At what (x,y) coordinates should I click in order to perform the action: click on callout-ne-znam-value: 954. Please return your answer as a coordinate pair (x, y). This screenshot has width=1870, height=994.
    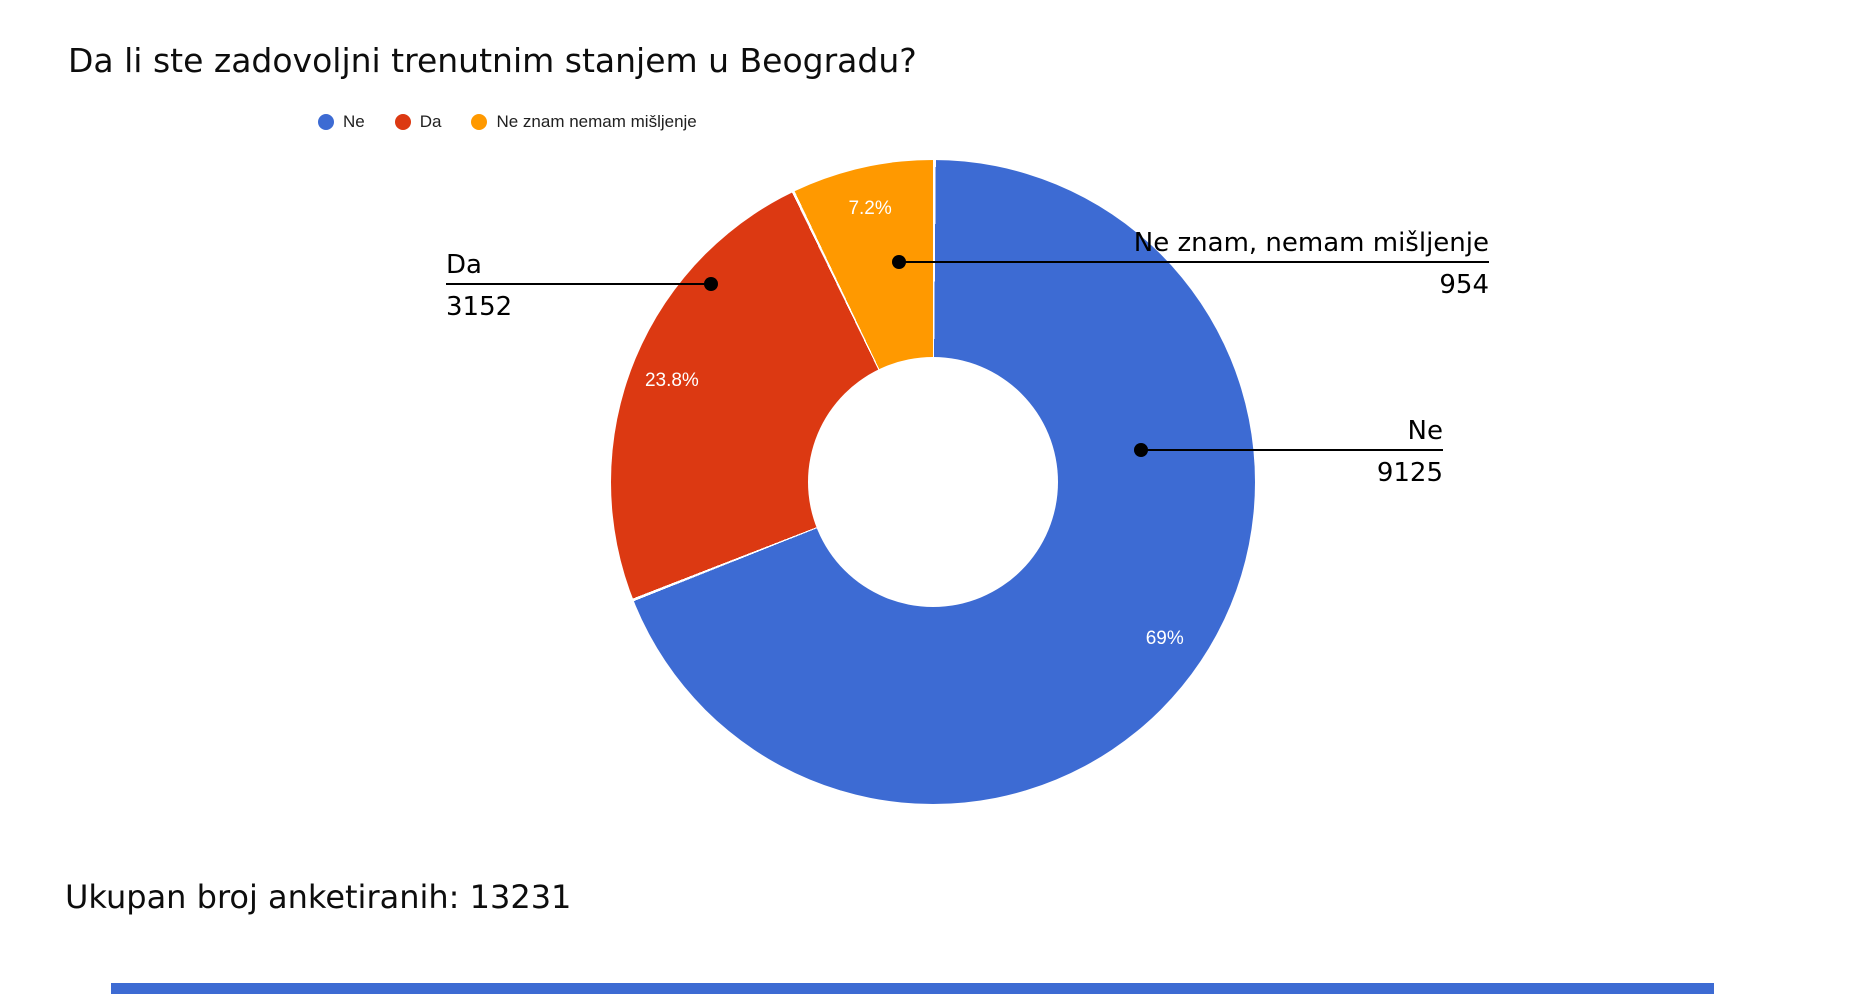
    Looking at the image, I should click on (1464, 285).